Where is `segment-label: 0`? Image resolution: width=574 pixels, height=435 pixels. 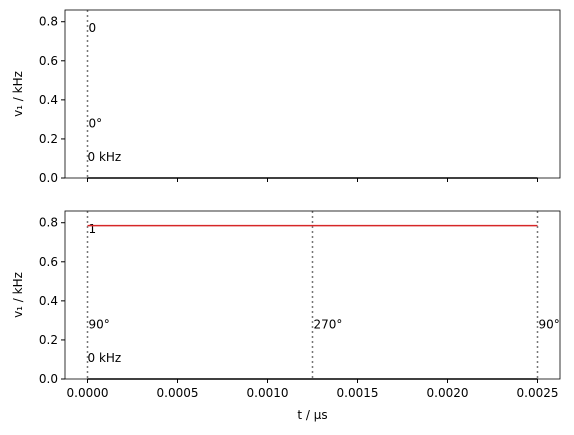 segment-label: 0 is located at coordinates (93, 28).